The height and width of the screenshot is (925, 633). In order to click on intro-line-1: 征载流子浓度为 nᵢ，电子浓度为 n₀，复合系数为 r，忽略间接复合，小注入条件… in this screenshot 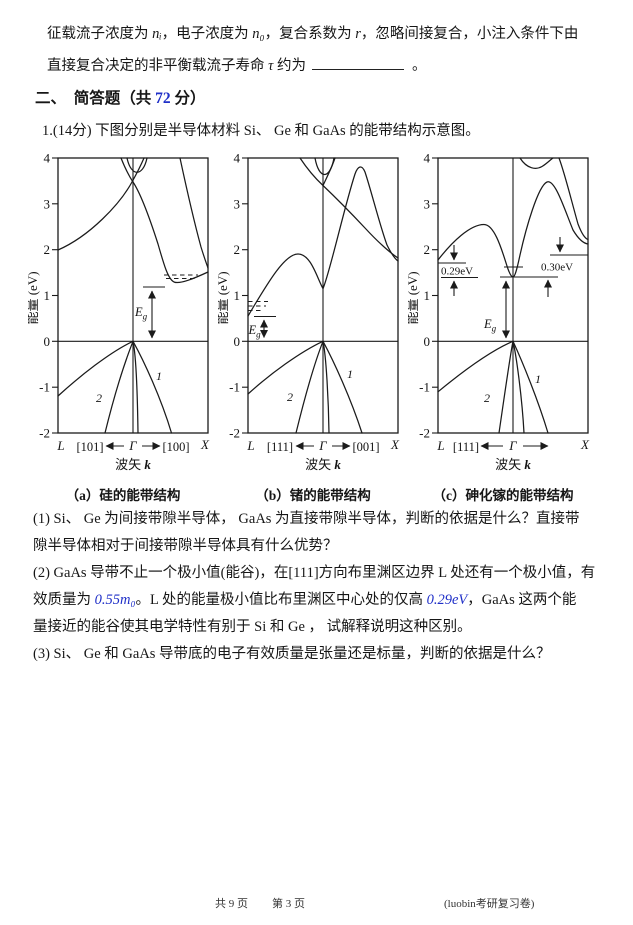, I will do `click(313, 34)`.